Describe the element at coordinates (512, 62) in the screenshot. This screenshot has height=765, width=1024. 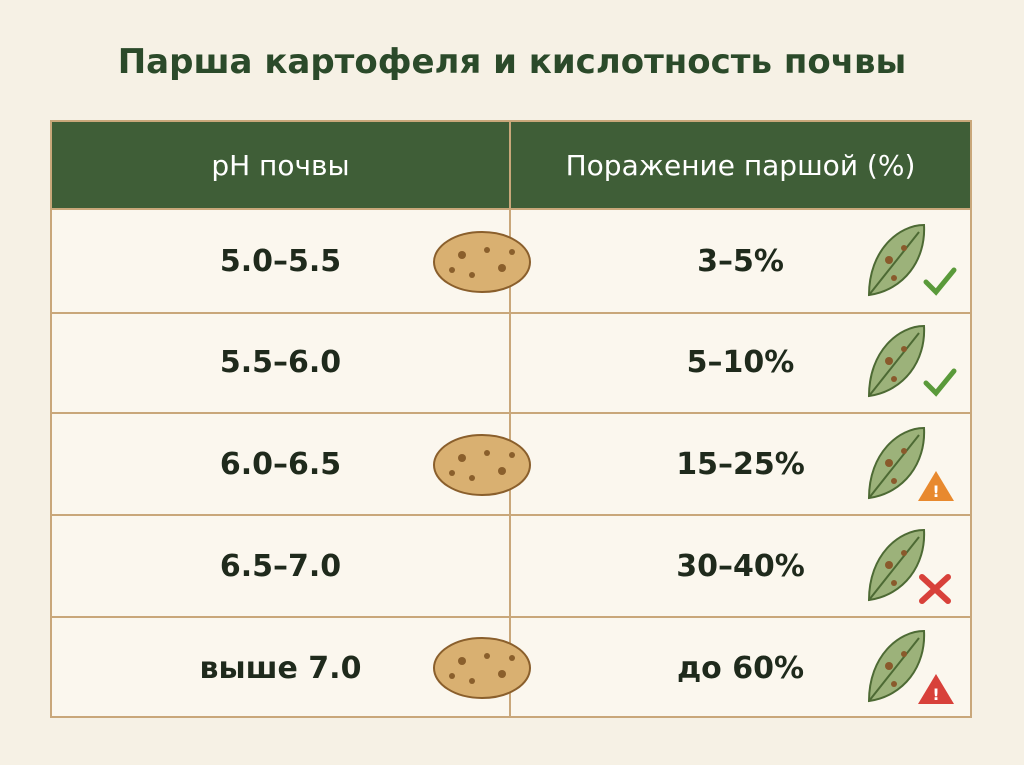
I see `title: Парша картофеля и кислотность почвы` at that location.